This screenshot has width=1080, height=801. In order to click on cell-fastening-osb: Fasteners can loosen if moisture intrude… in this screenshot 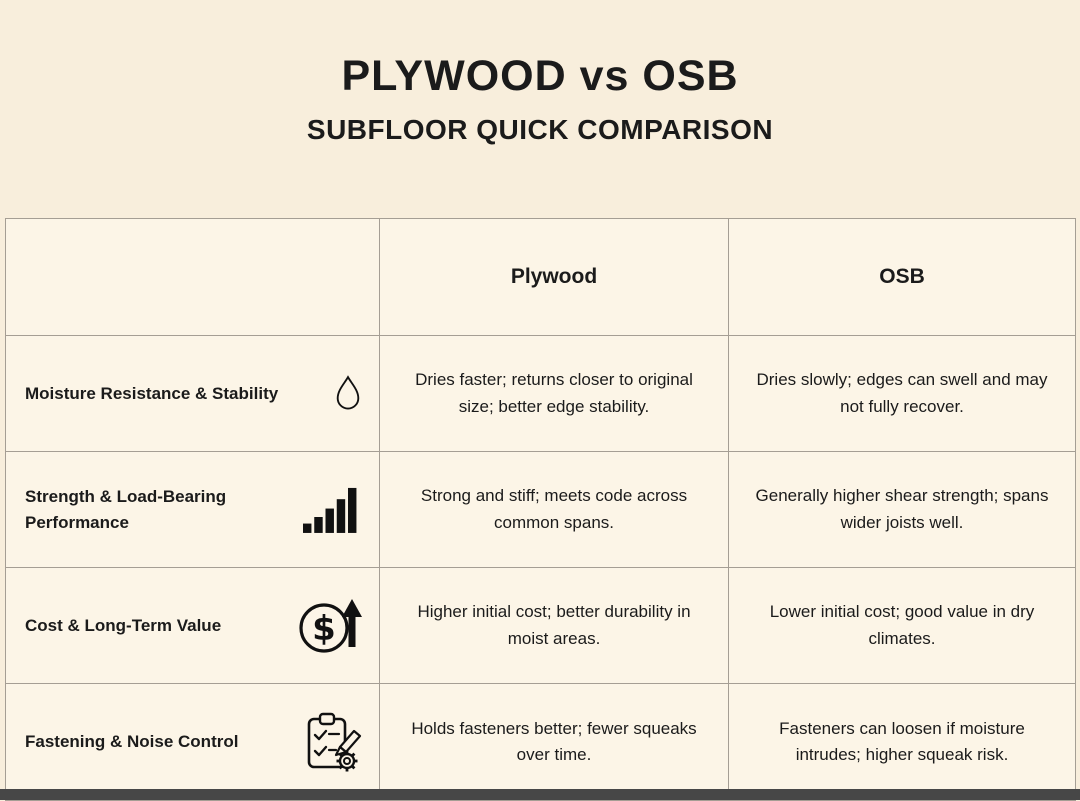, I will do `click(902, 742)`.